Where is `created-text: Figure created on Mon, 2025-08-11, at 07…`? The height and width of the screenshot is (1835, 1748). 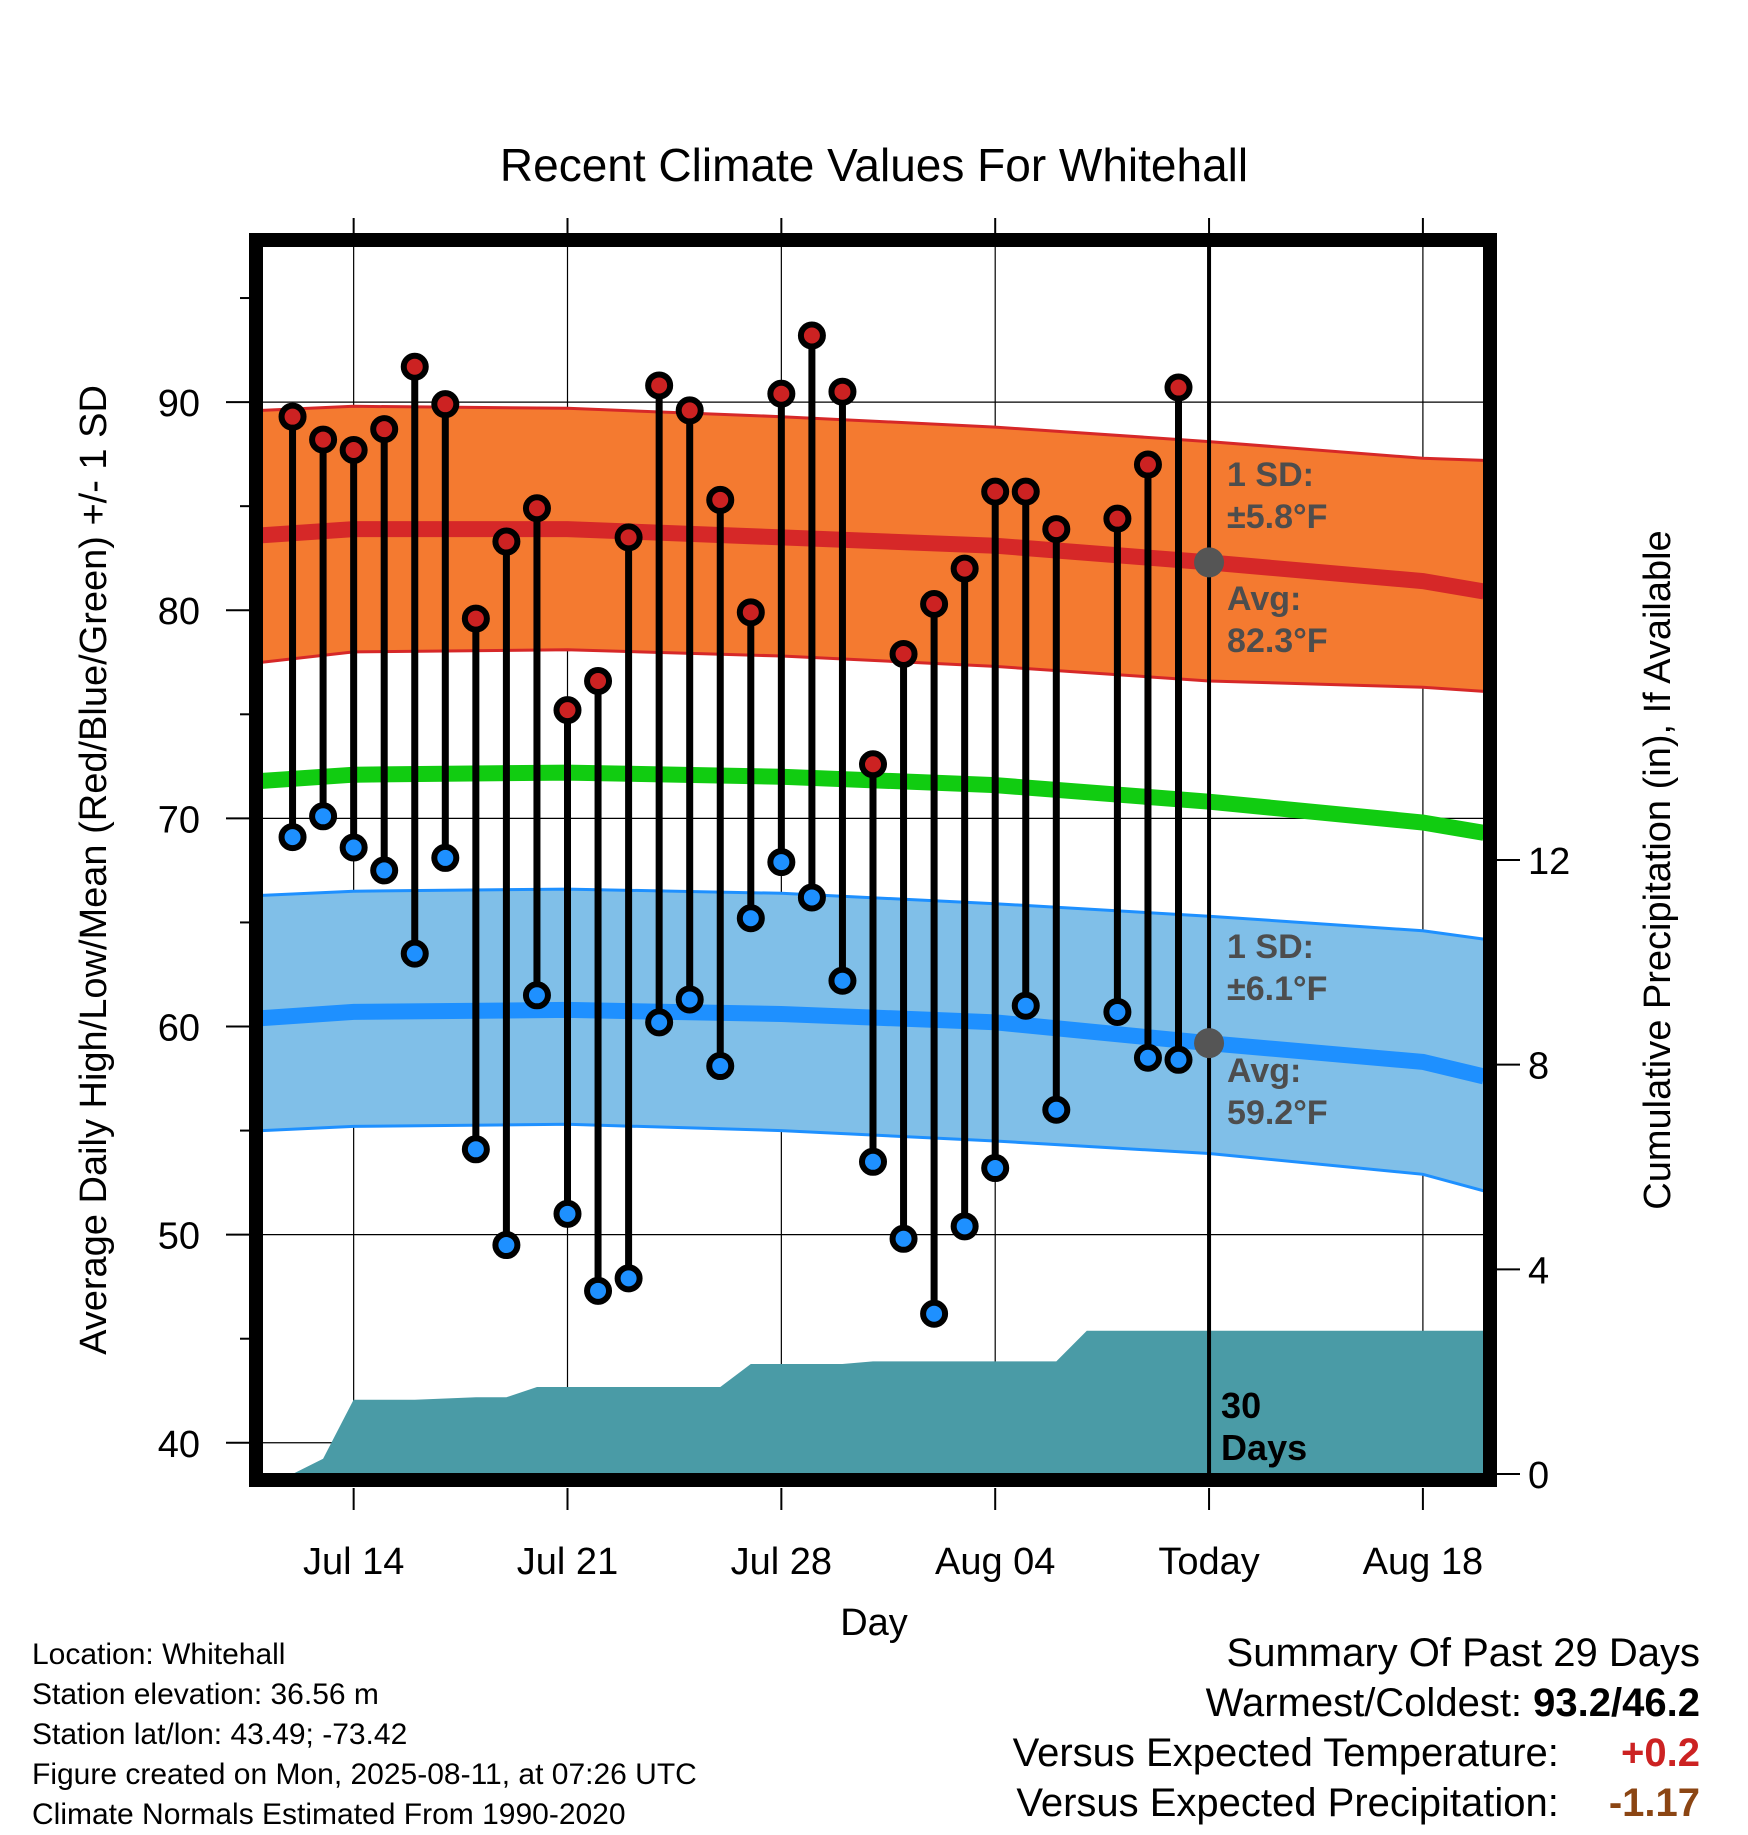 created-text: Figure created on Mon, 2025-08-11, at 07… is located at coordinates (364, 1774).